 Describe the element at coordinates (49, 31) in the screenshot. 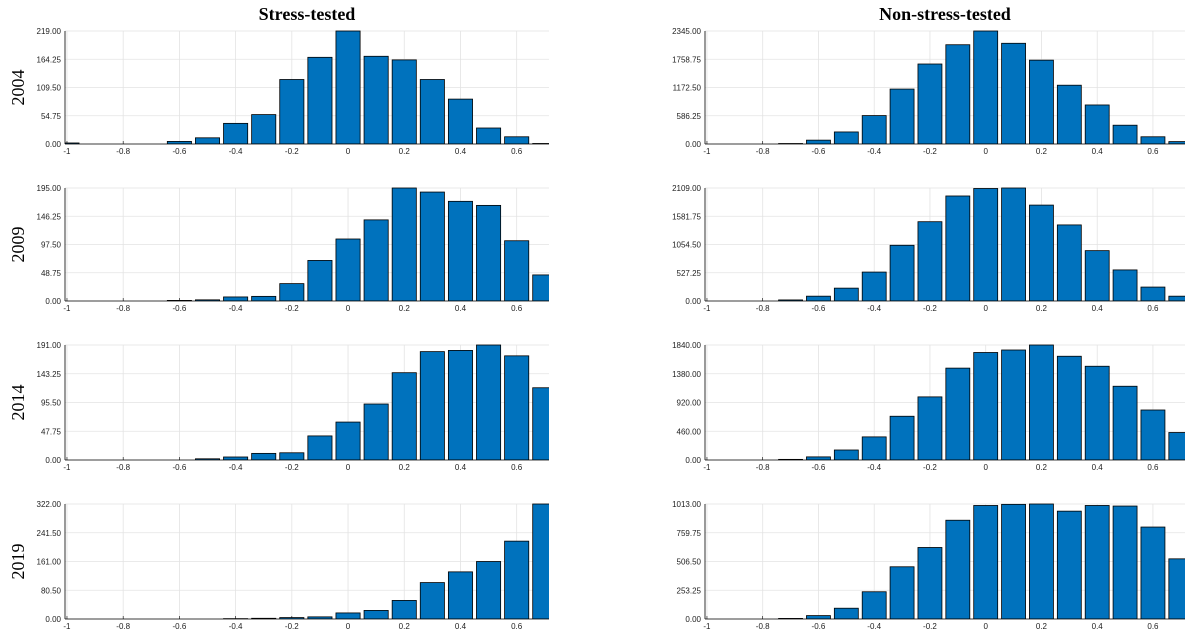

I see `y-tick-label: 219.00` at that location.